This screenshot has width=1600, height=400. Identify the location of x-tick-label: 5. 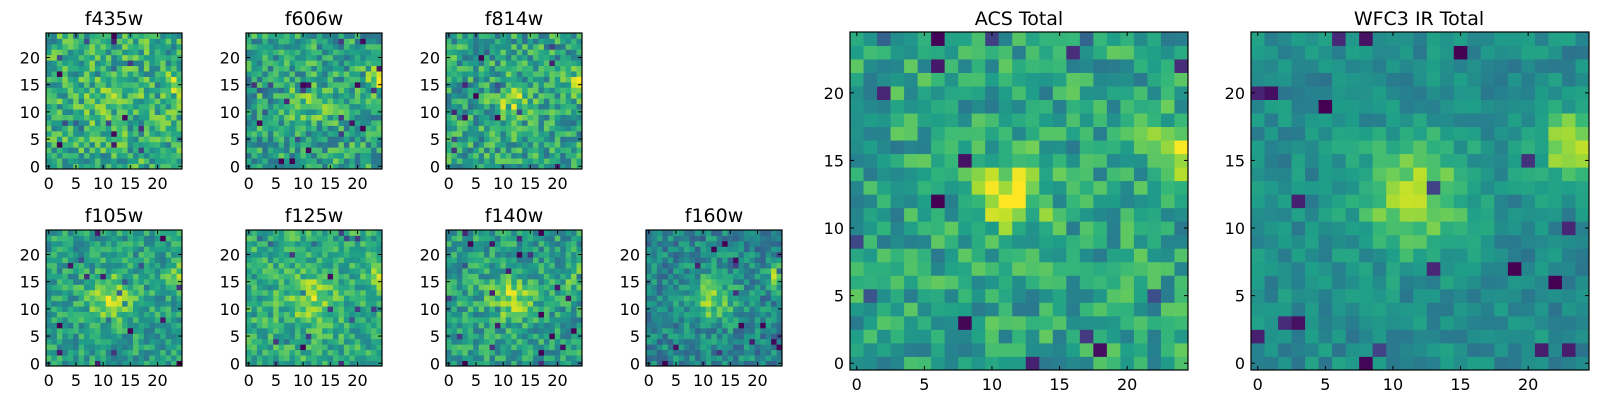
(676, 380).